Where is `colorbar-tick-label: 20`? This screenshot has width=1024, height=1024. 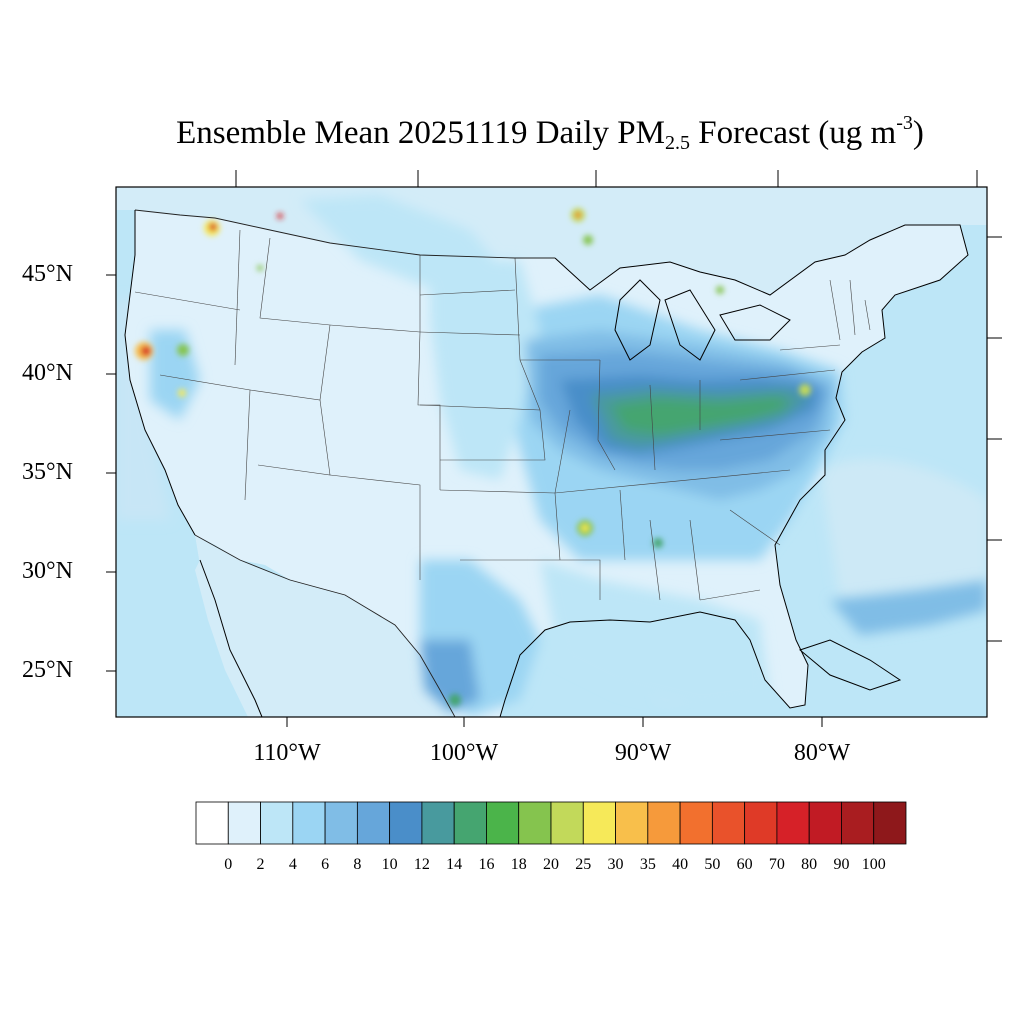
colorbar-tick-label: 20 is located at coordinates (551, 864).